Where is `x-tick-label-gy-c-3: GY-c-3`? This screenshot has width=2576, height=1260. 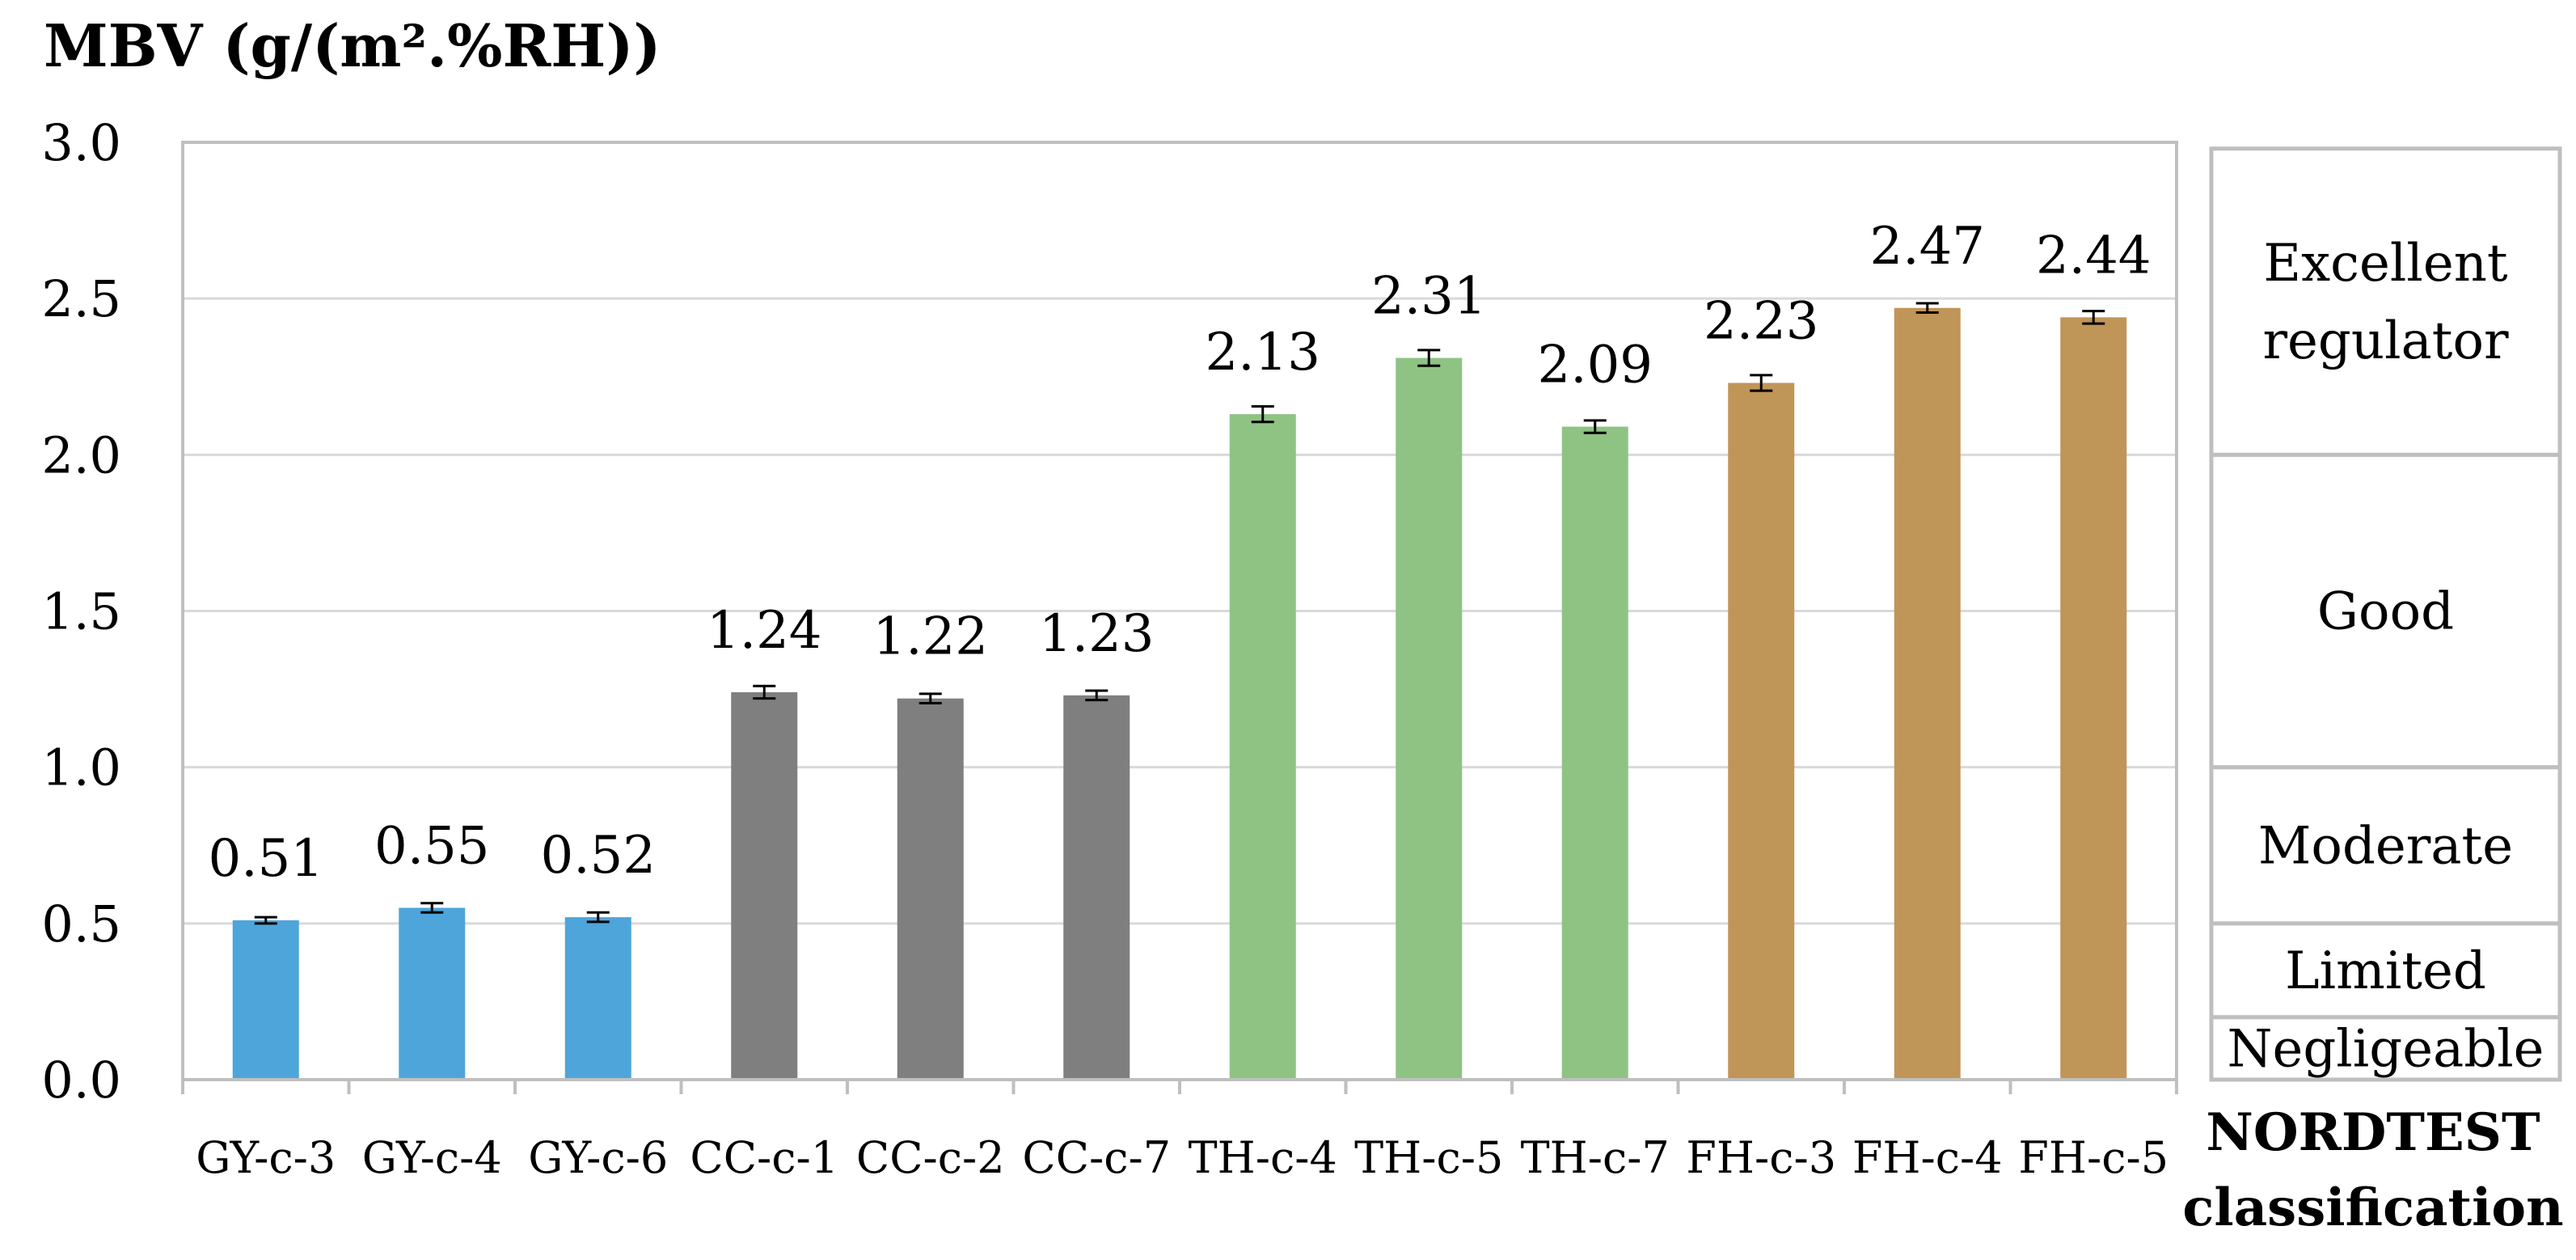
x-tick-label-gy-c-3: GY-c-3 is located at coordinates (266, 1157).